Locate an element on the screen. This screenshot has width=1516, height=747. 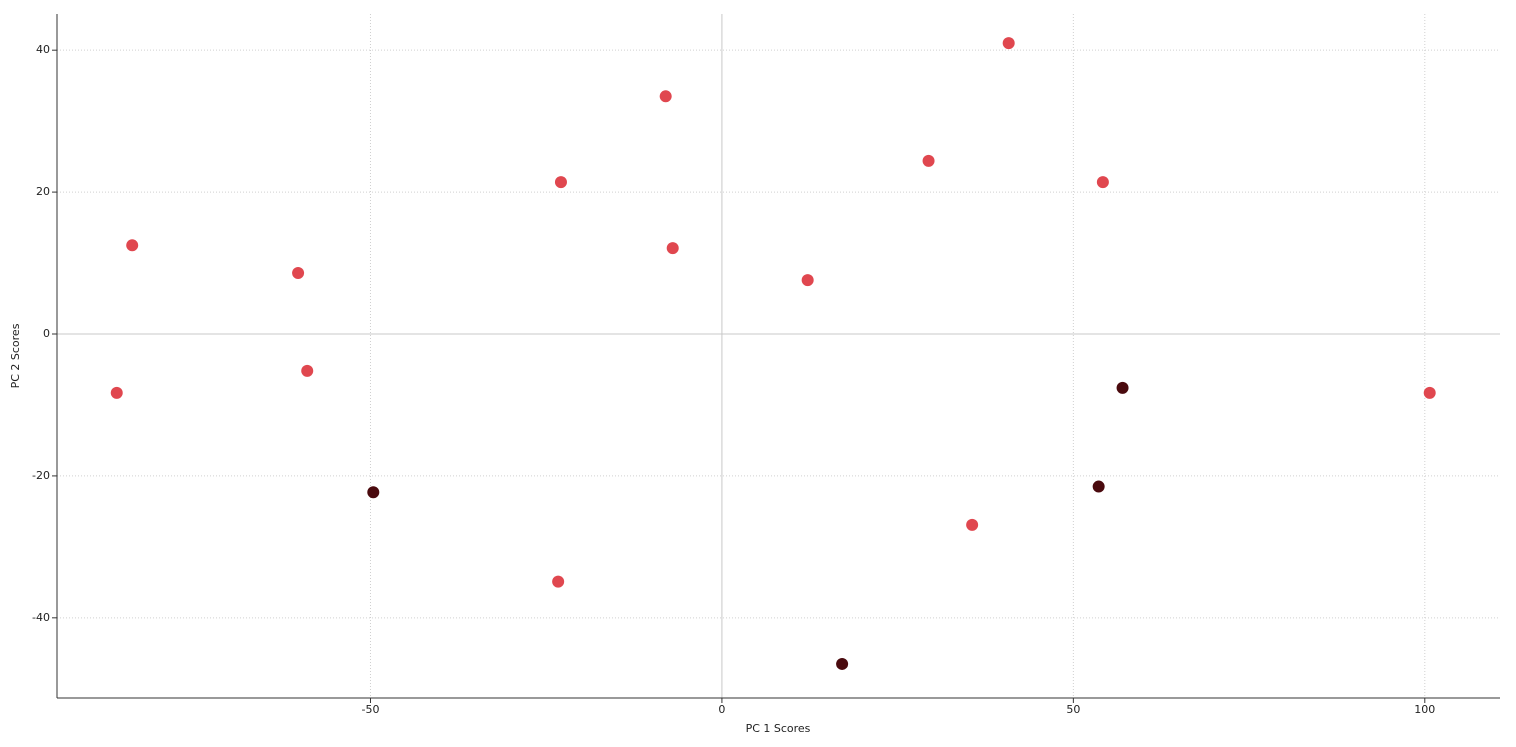
y-axis-title: PC 2 Scores is located at coordinates (15, 355).